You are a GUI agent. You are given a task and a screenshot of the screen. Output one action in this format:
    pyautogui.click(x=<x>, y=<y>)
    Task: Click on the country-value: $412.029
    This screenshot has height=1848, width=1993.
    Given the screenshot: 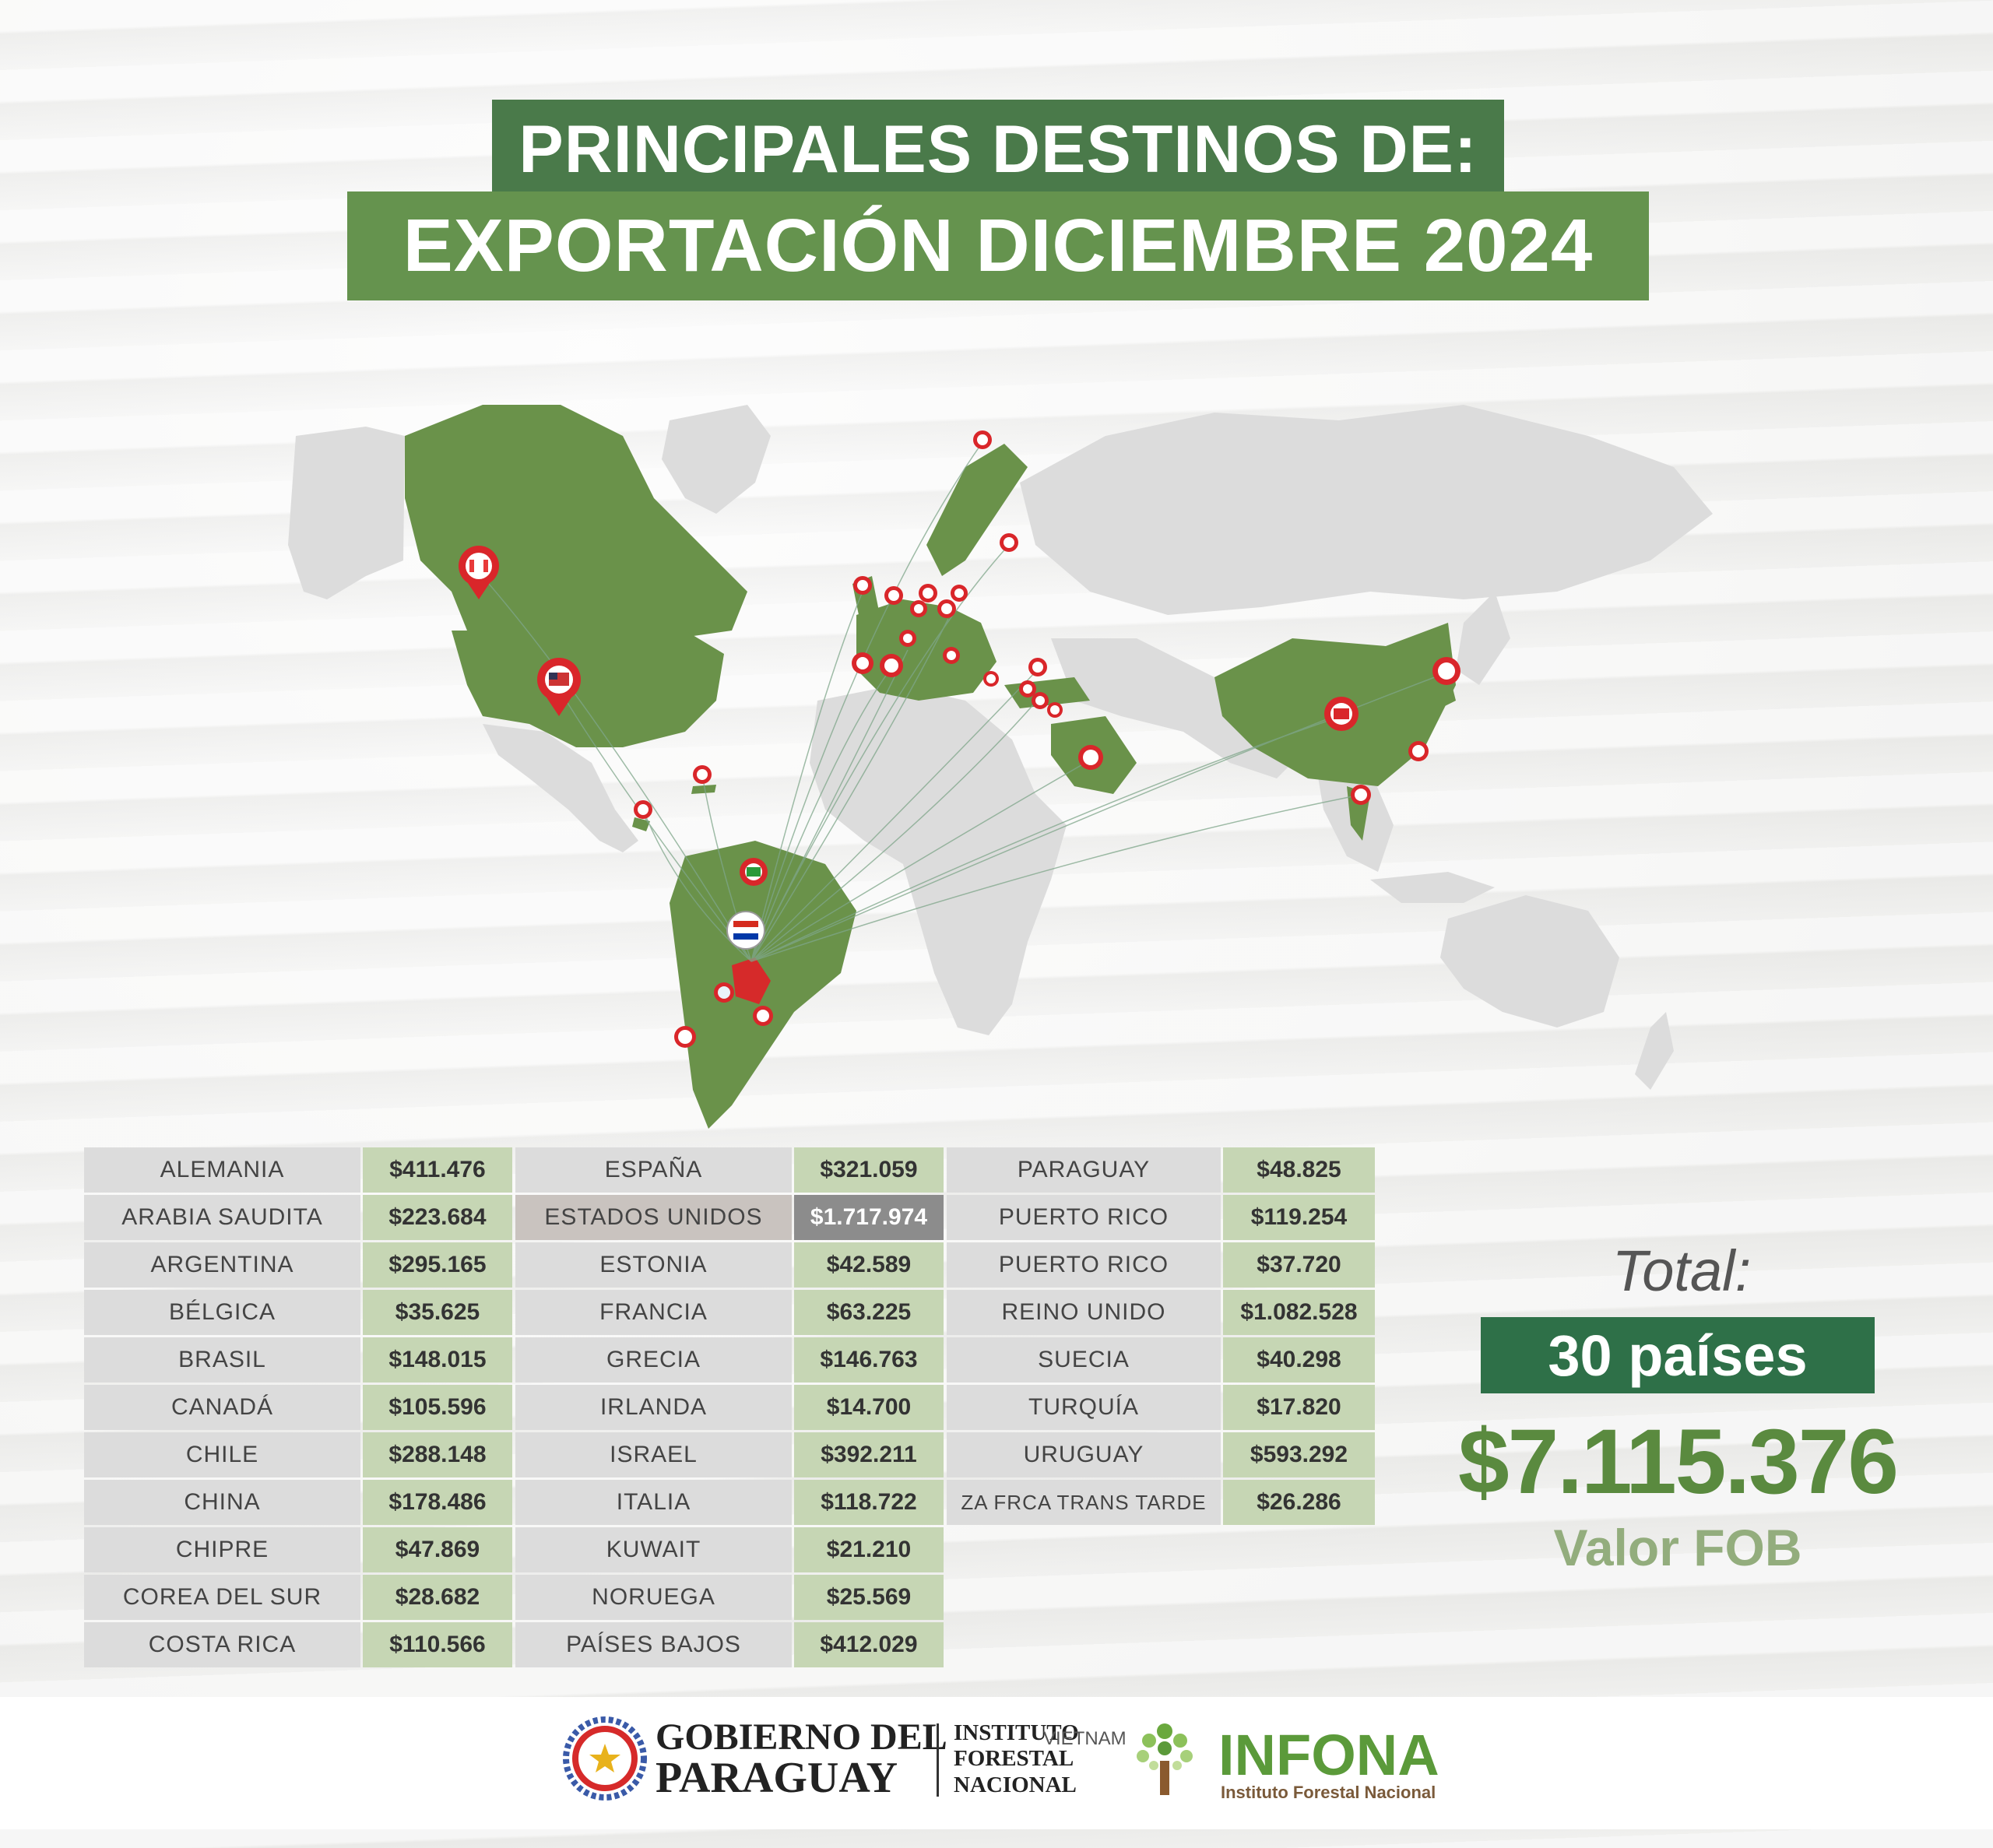 What is the action you would take?
    pyautogui.click(x=869, y=1644)
    